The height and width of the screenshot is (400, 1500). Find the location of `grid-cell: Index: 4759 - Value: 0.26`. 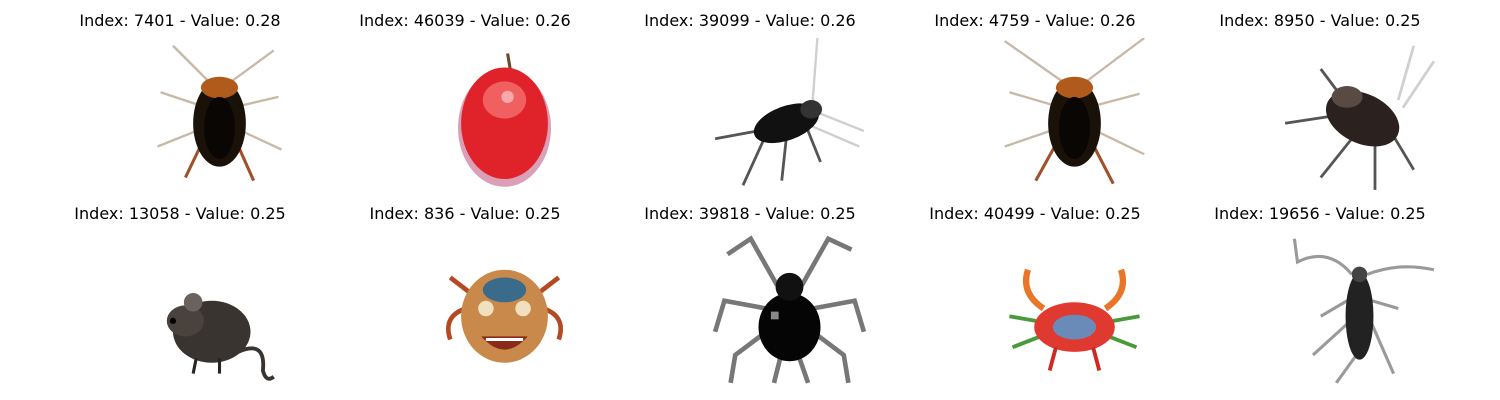

grid-cell: Index: 4759 - Value: 0.26 is located at coordinates (1035, 96).